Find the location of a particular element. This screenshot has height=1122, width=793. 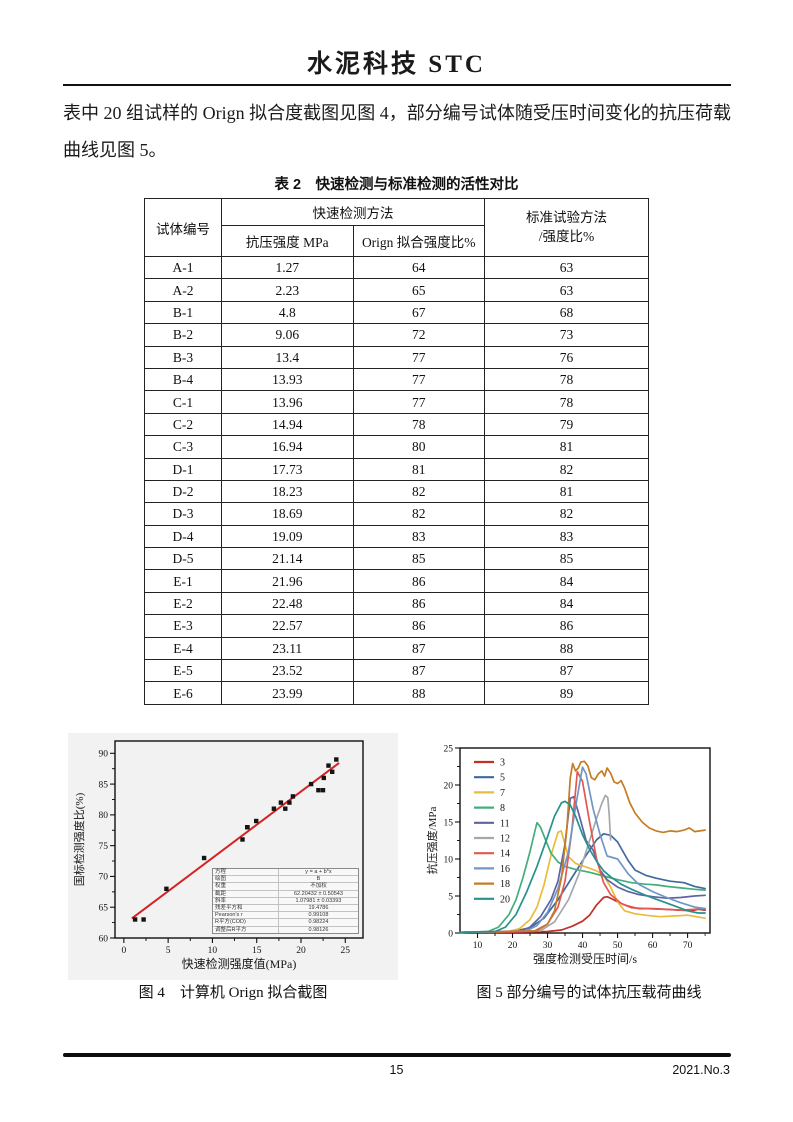

fit-stats-value: 1.07981 ± 0.03393 is located at coordinates (318, 900).